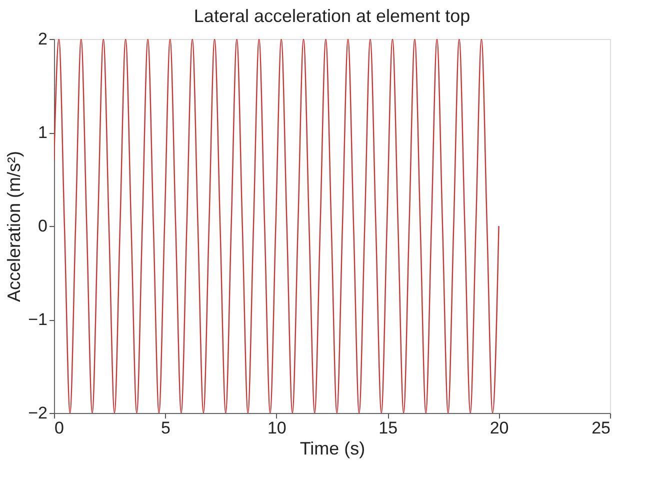 The width and height of the screenshot is (671, 497). I want to click on x-tick-label: 25, so click(601, 428).